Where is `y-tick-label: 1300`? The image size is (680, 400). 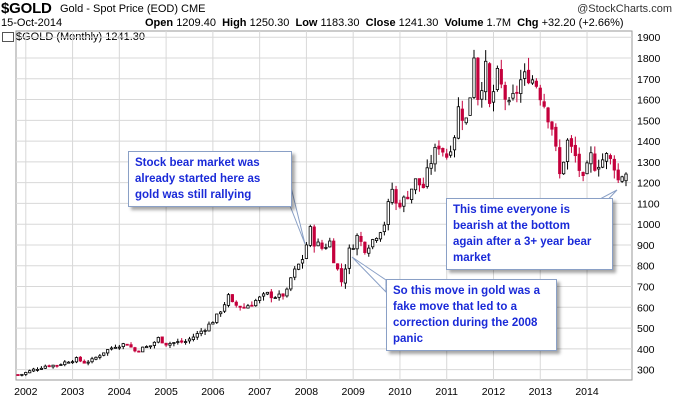 y-tick-label: 1300 is located at coordinates (649, 163).